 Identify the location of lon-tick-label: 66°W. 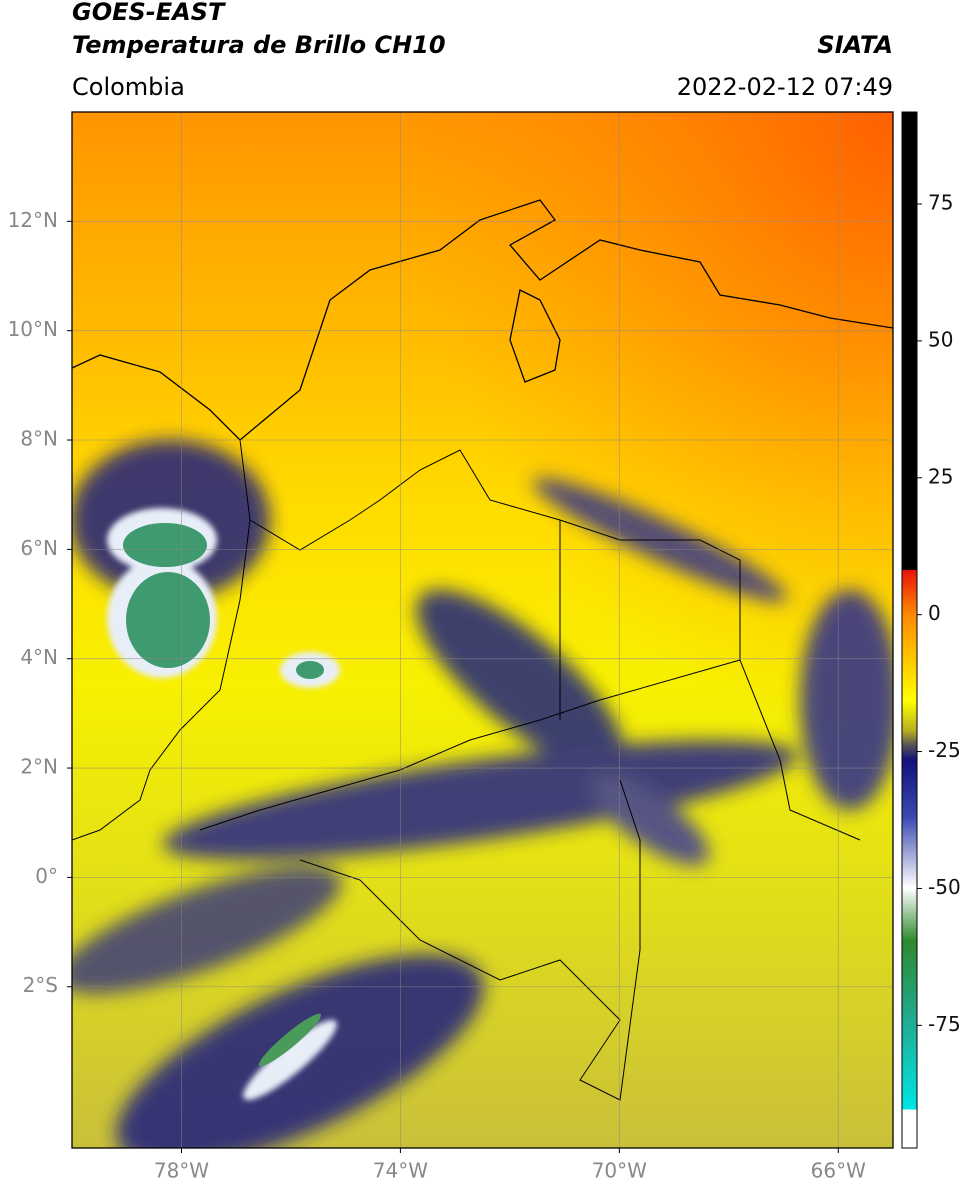
(838, 1171).